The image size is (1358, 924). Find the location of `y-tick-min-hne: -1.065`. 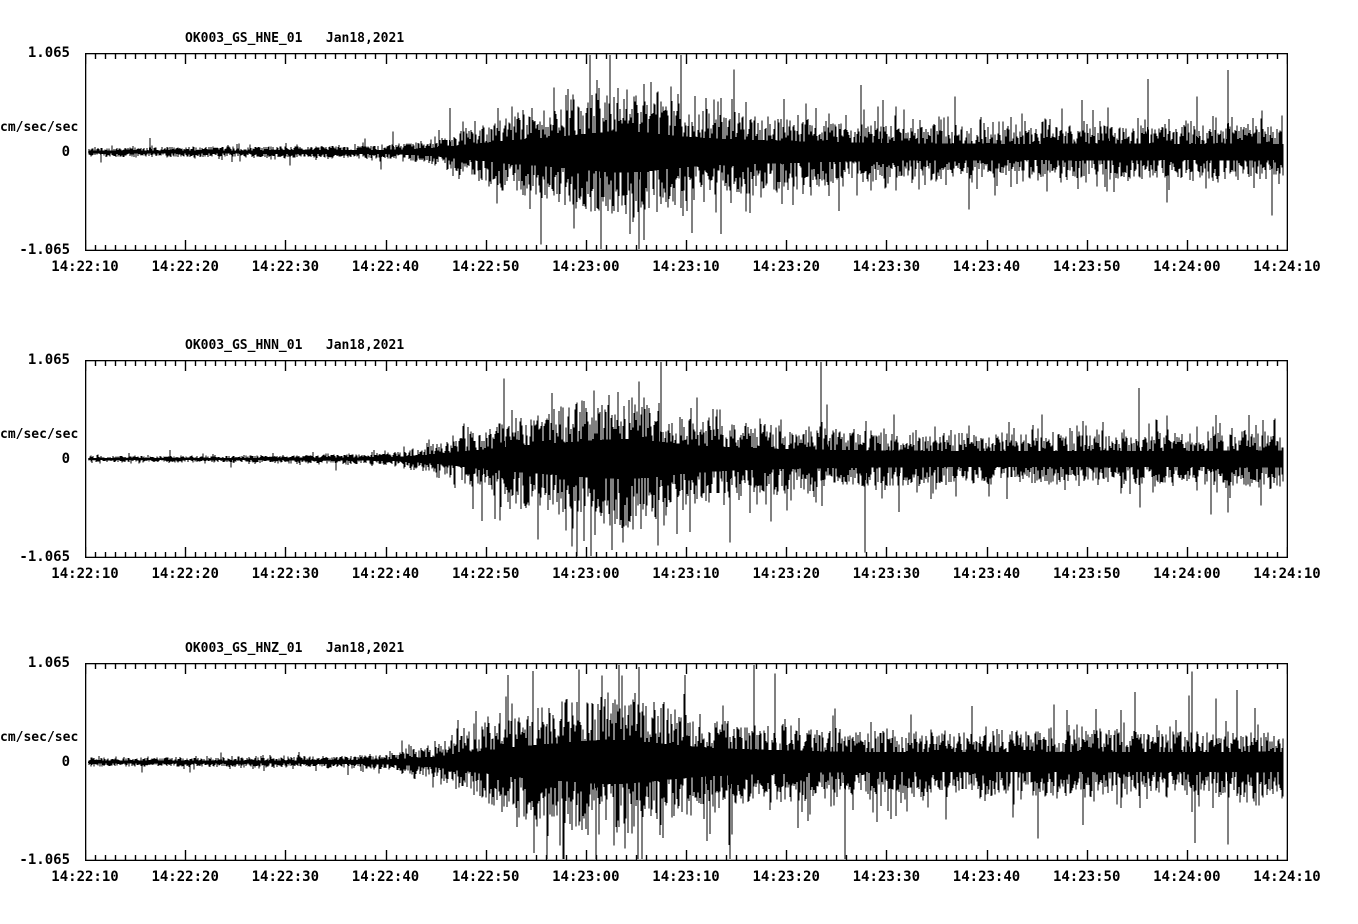

y-tick-min-hne: -1.065 is located at coordinates (44, 250).